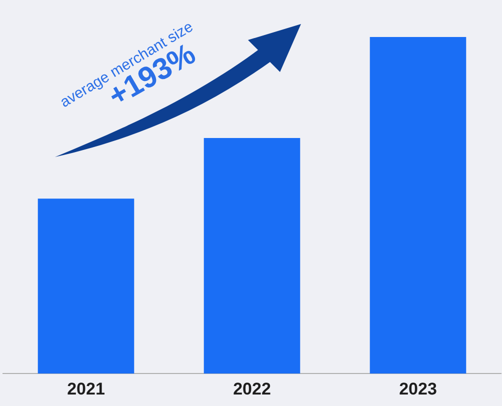 Image resolution: width=502 pixels, height=406 pixels. I want to click on x-tick-label: 2022, so click(252, 388).